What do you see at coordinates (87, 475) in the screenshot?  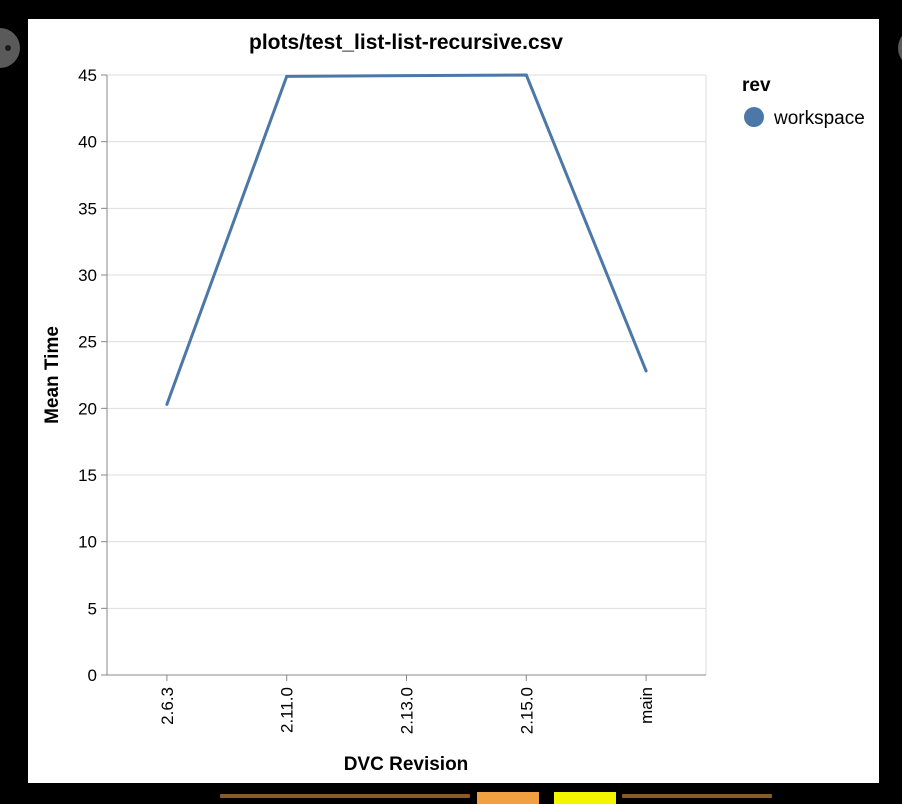 I see `y-tick-label: 15` at bounding box center [87, 475].